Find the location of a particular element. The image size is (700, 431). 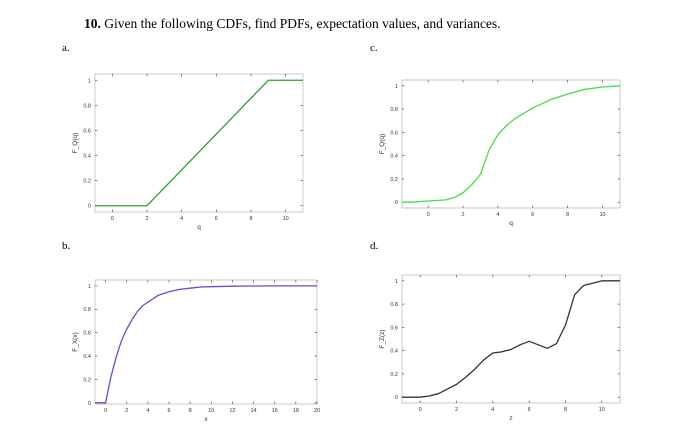

y-tick-label-d: 1 is located at coordinates (396, 282).